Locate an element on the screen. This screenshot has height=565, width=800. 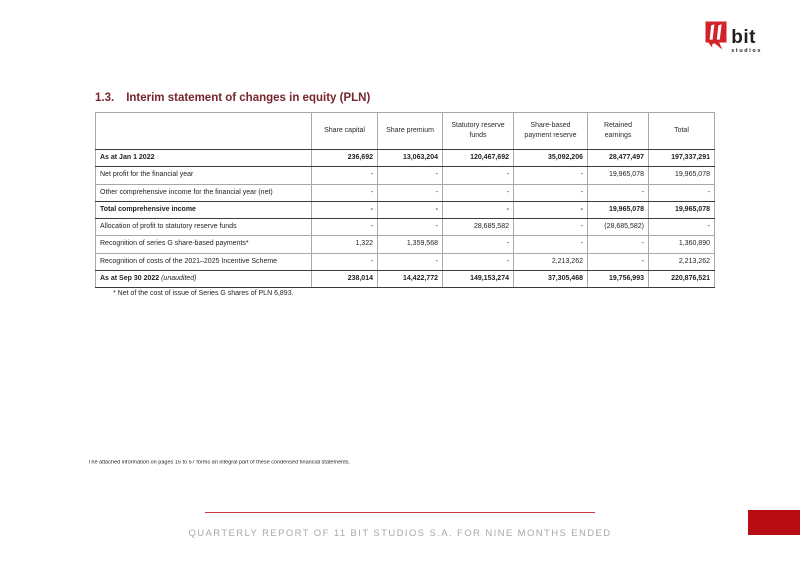
cell-value: 28,477,497 is located at coordinates (618, 158).